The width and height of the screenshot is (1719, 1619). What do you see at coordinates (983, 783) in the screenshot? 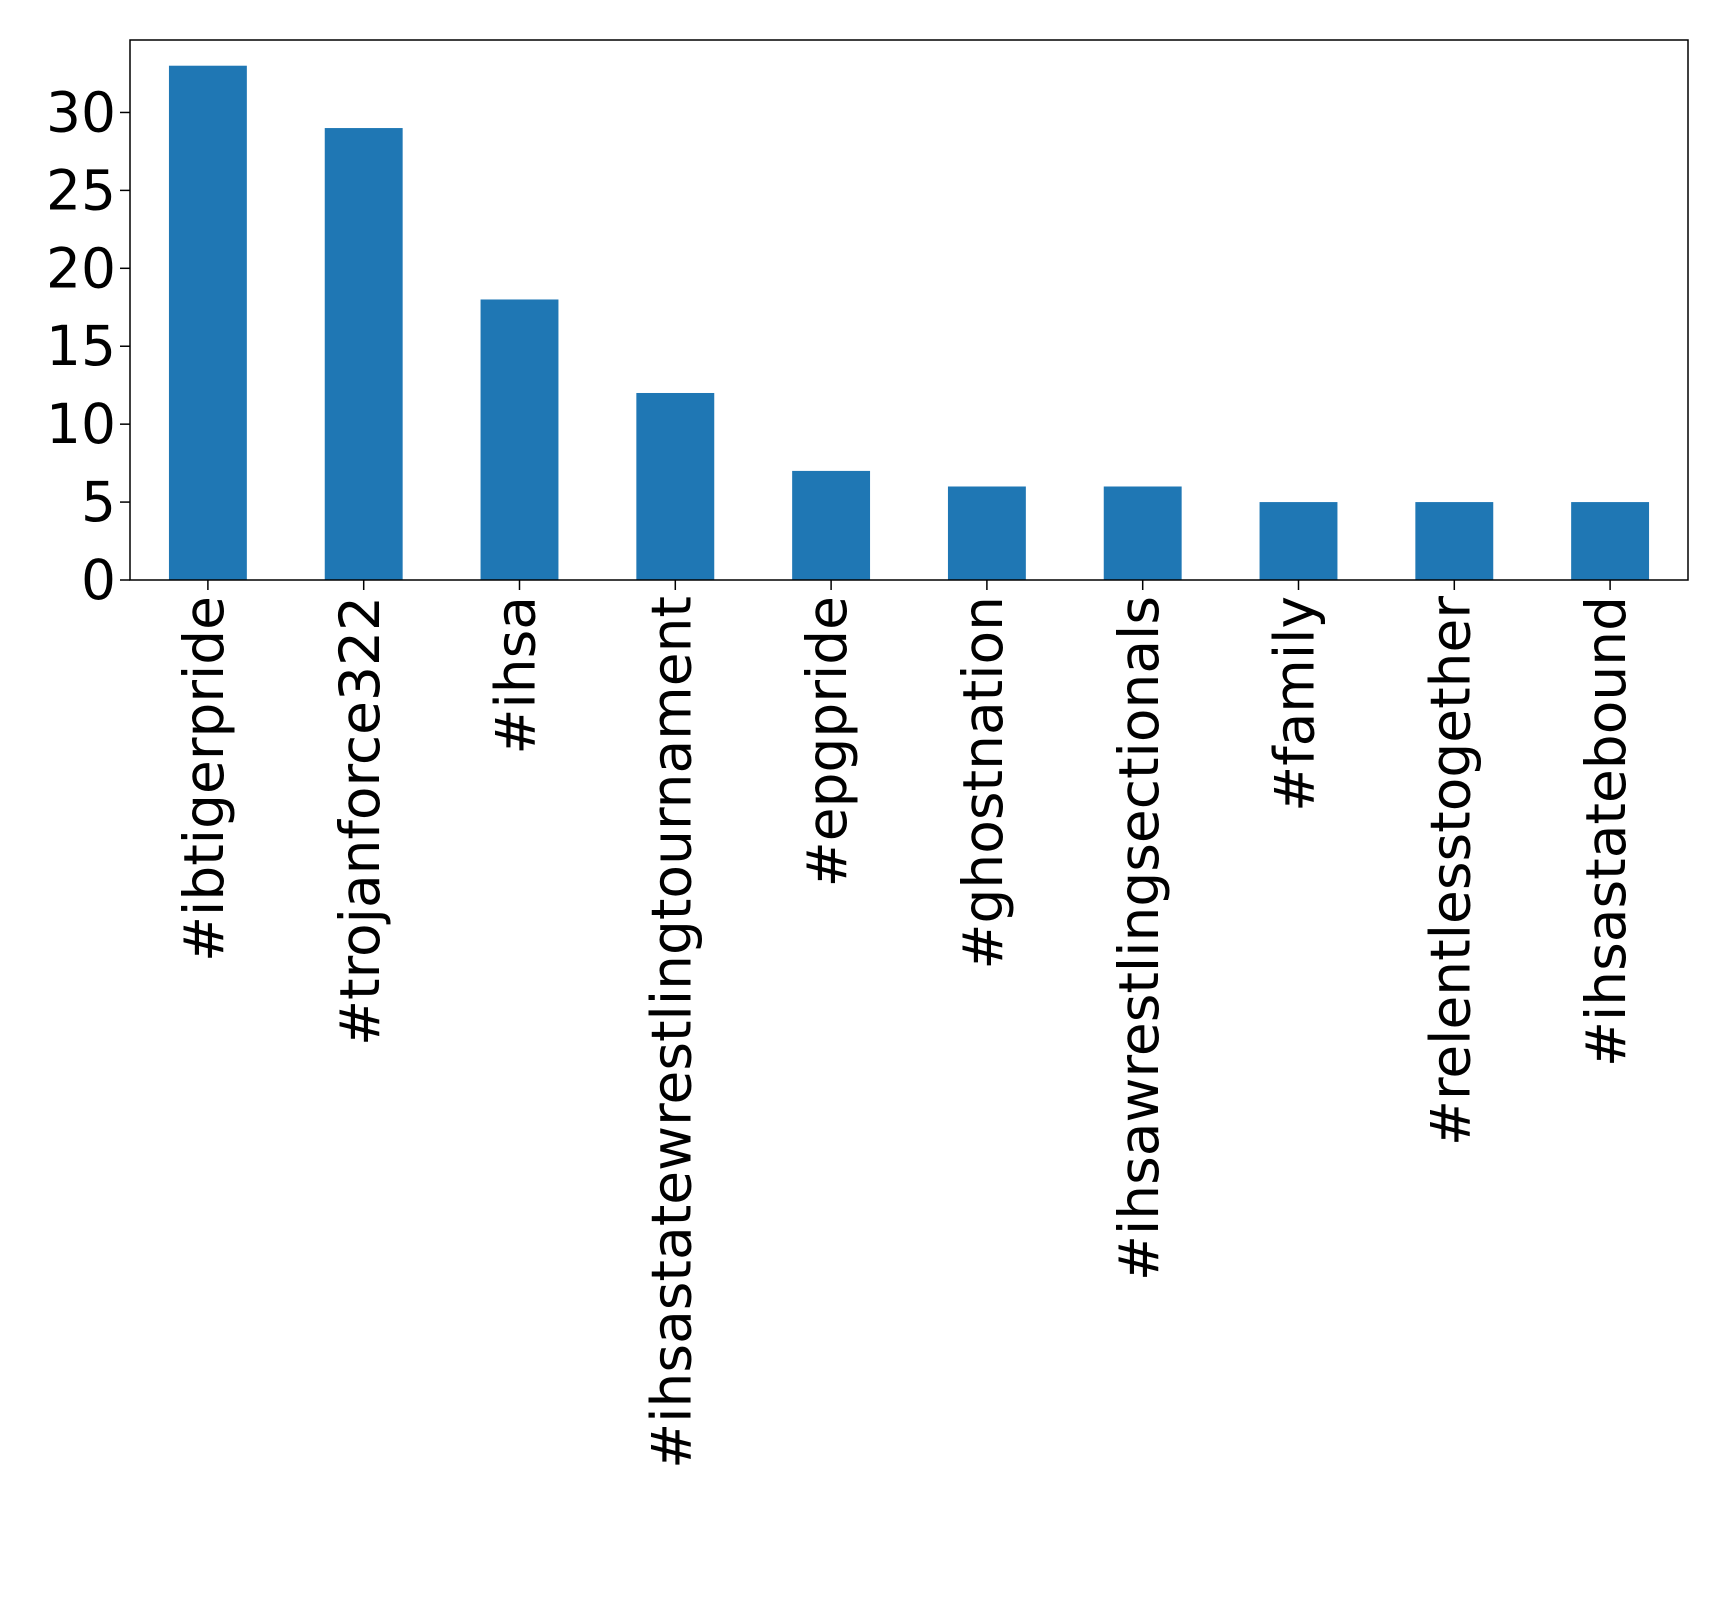
I see `x-tick-label: #ghostnation` at bounding box center [983, 783].